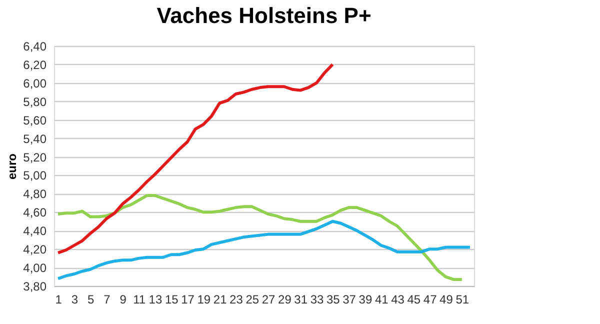 This screenshot has height=324, width=600. Describe the element at coordinates (155, 299) in the screenshot. I see `x-tick-label: 13` at that location.